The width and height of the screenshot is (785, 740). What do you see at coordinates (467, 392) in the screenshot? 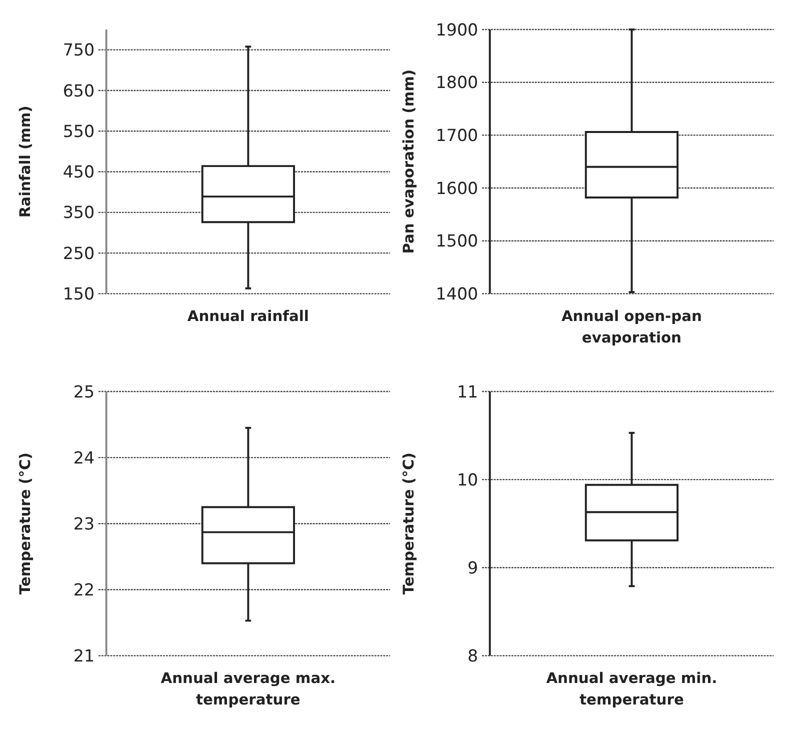
I see `y-tick-label: 11` at bounding box center [467, 392].